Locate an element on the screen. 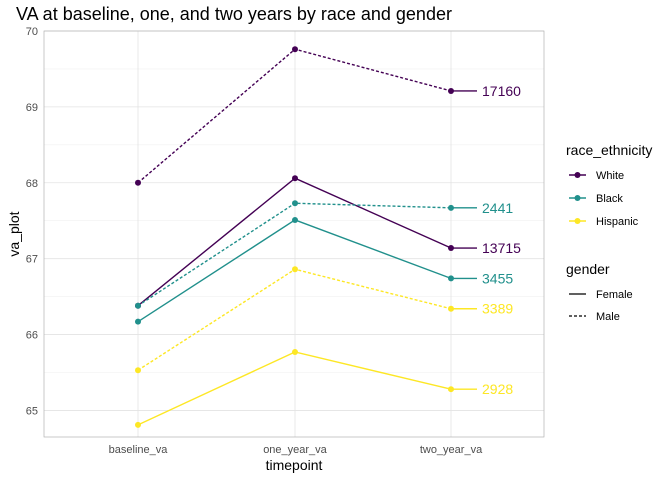 The height and width of the screenshot is (480, 672). series-line-white-male is located at coordinates (294, 116).